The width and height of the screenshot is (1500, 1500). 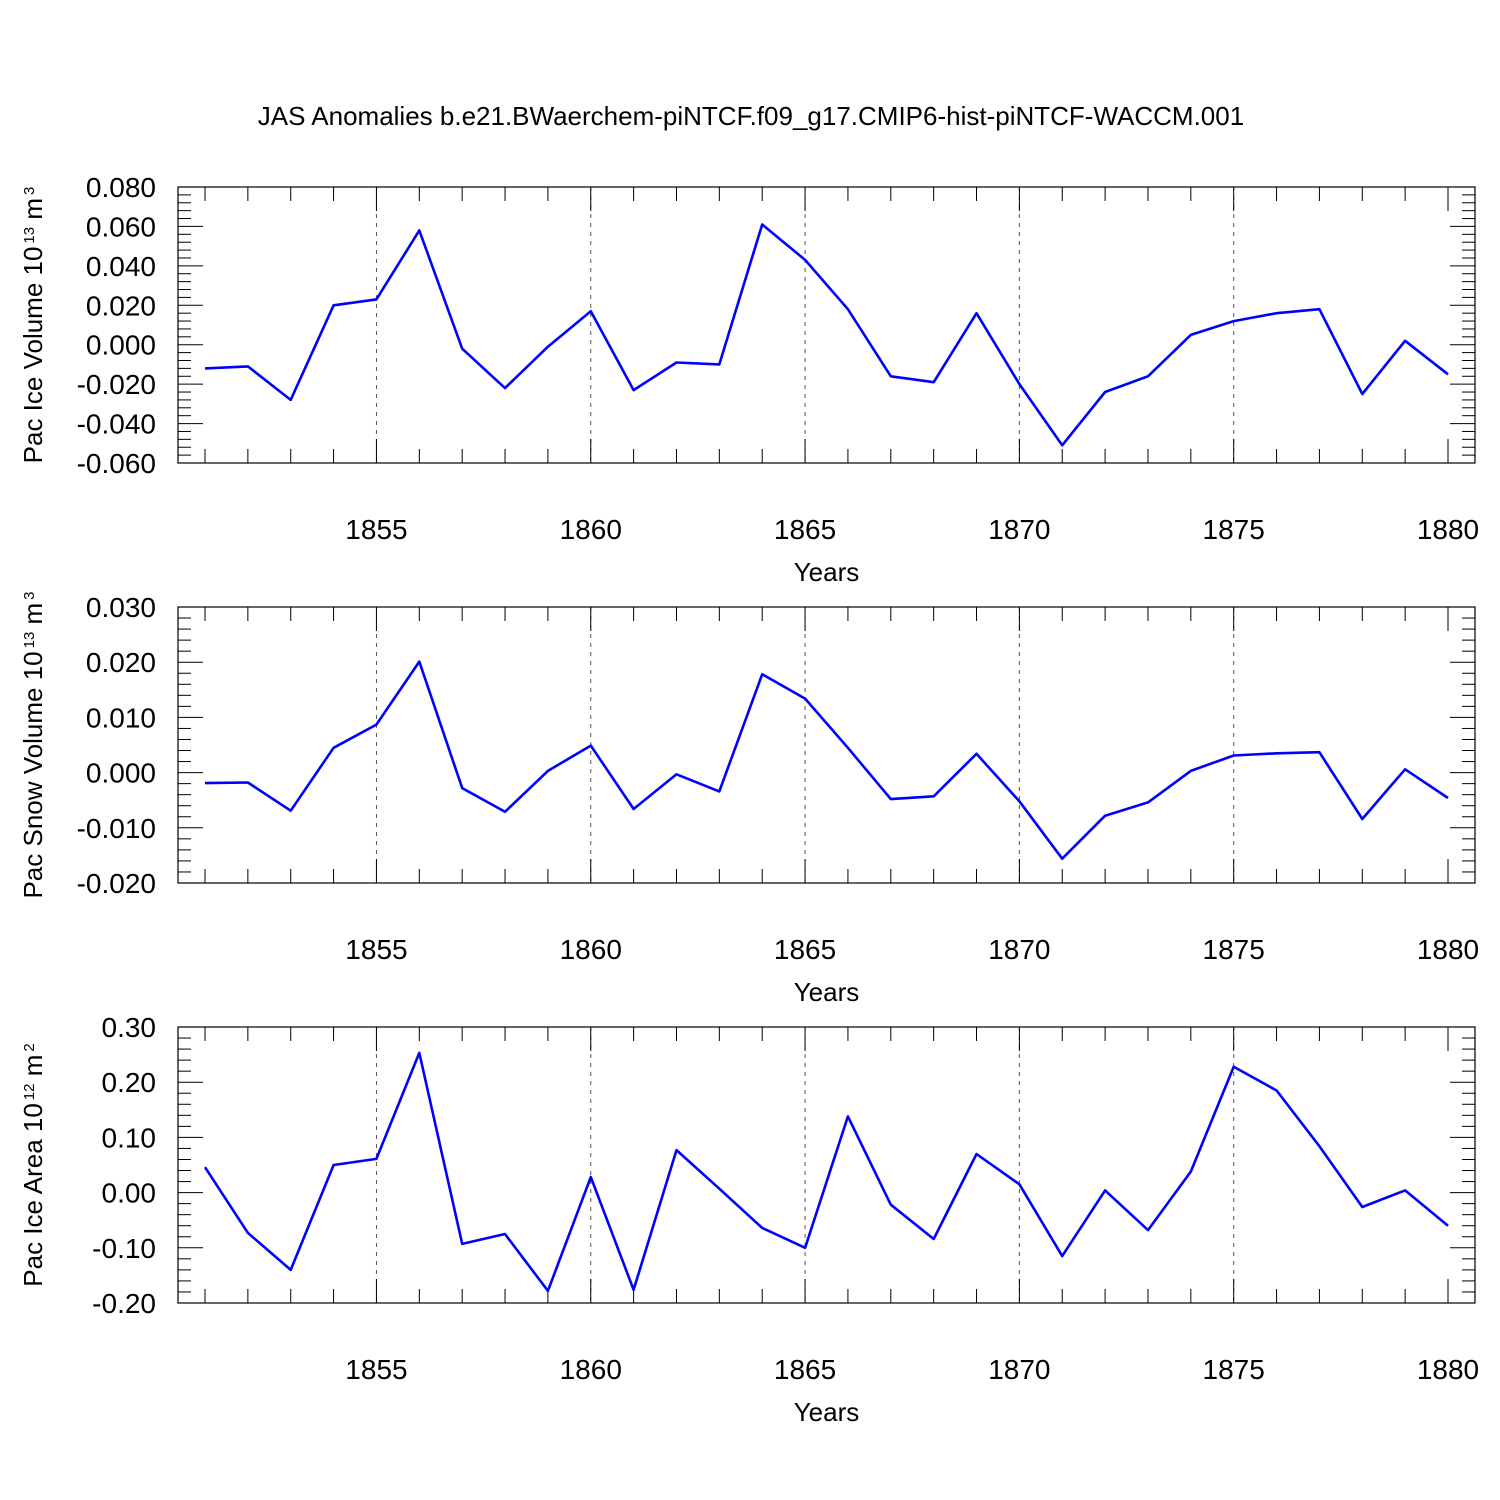 I want to click on y-tick-label: 0.080, so click(x=121, y=187).